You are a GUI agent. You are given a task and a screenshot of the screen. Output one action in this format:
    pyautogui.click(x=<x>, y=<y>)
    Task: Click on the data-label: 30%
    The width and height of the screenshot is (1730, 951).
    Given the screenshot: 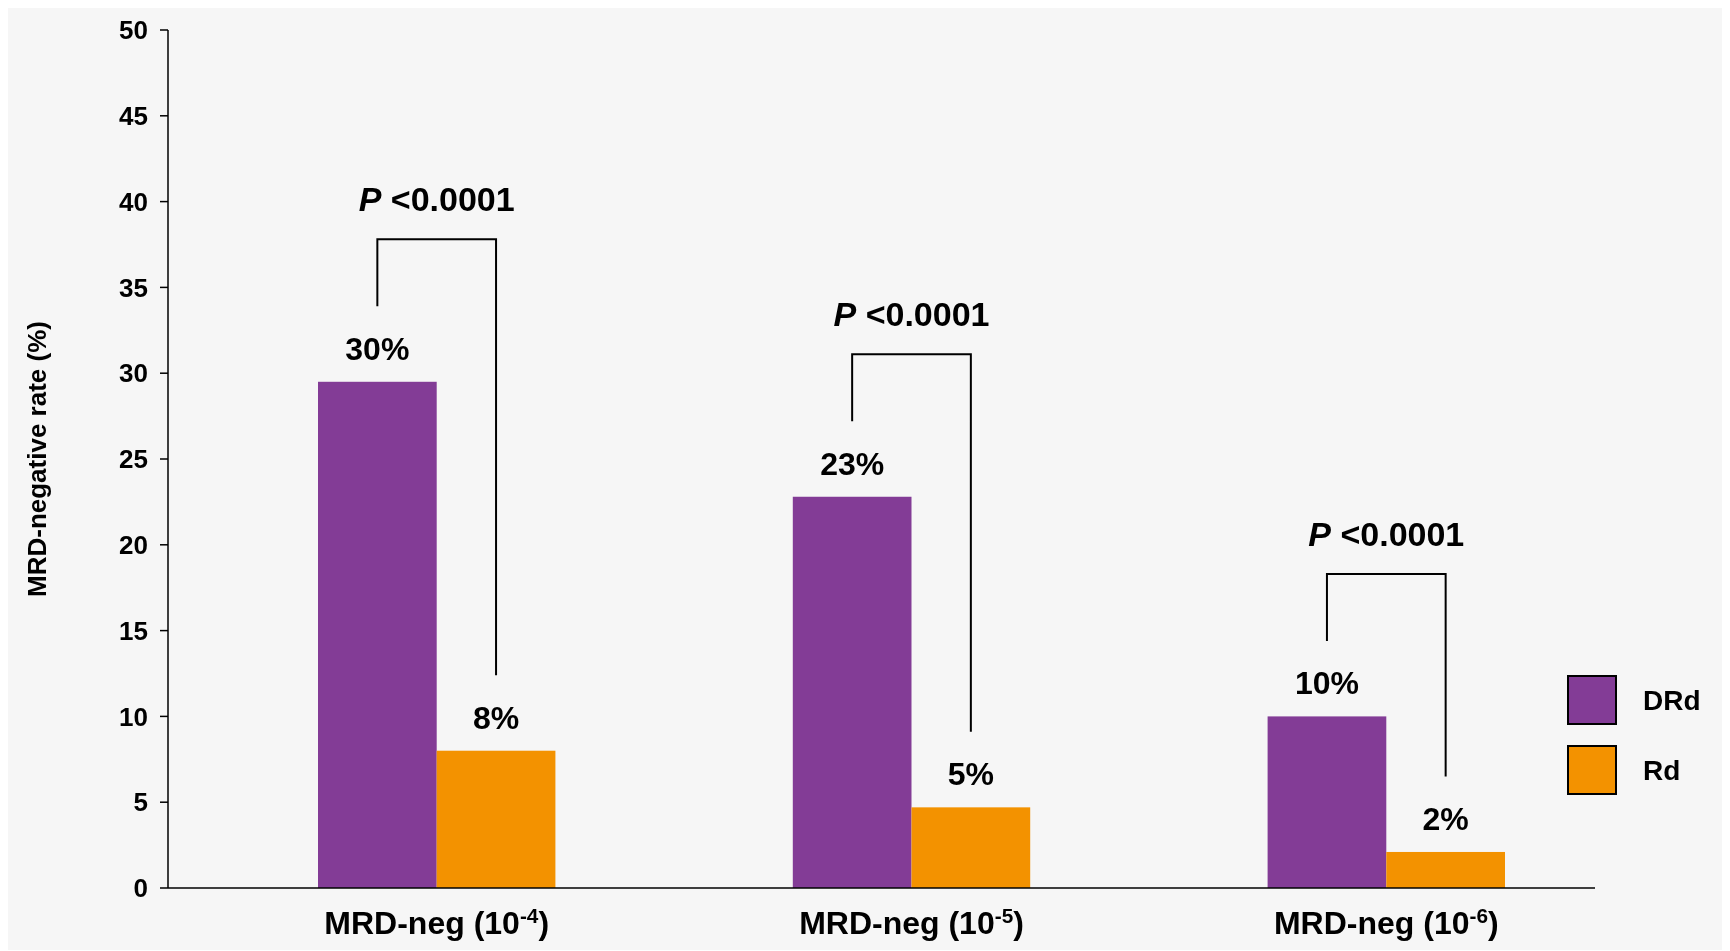 What is the action you would take?
    pyautogui.click(x=377, y=348)
    